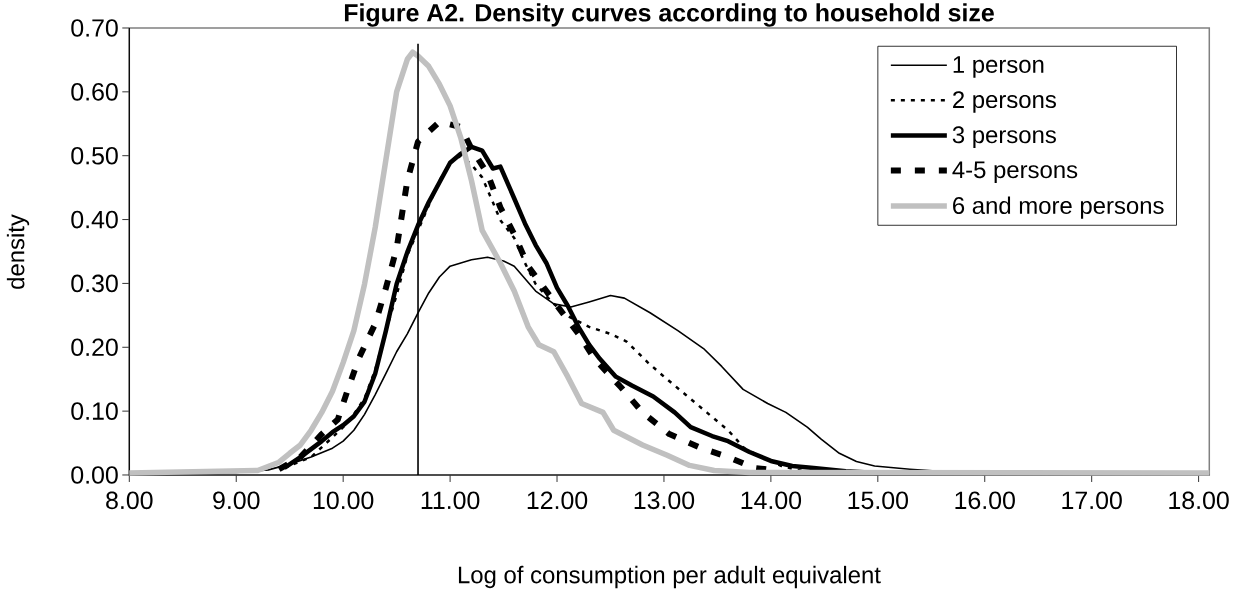 The width and height of the screenshot is (1245, 597). Describe the element at coordinates (985, 500) in the screenshot. I see `x-tick-label: 16.00` at that location.